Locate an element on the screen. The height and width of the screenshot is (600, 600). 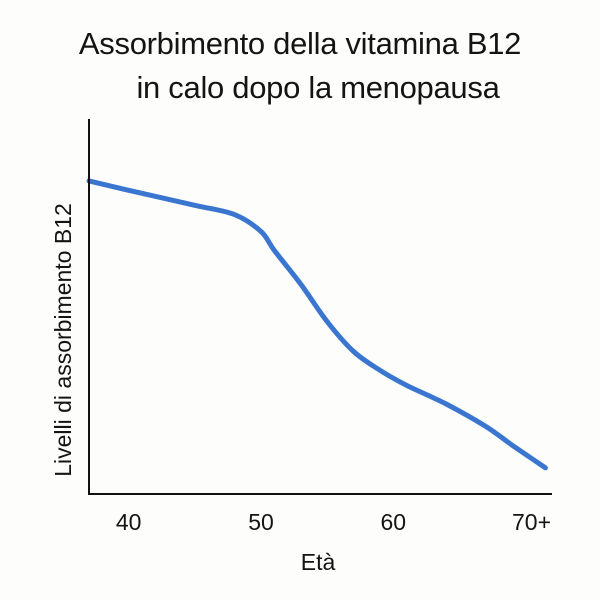
x-tick-label: 50 is located at coordinates (261, 522).